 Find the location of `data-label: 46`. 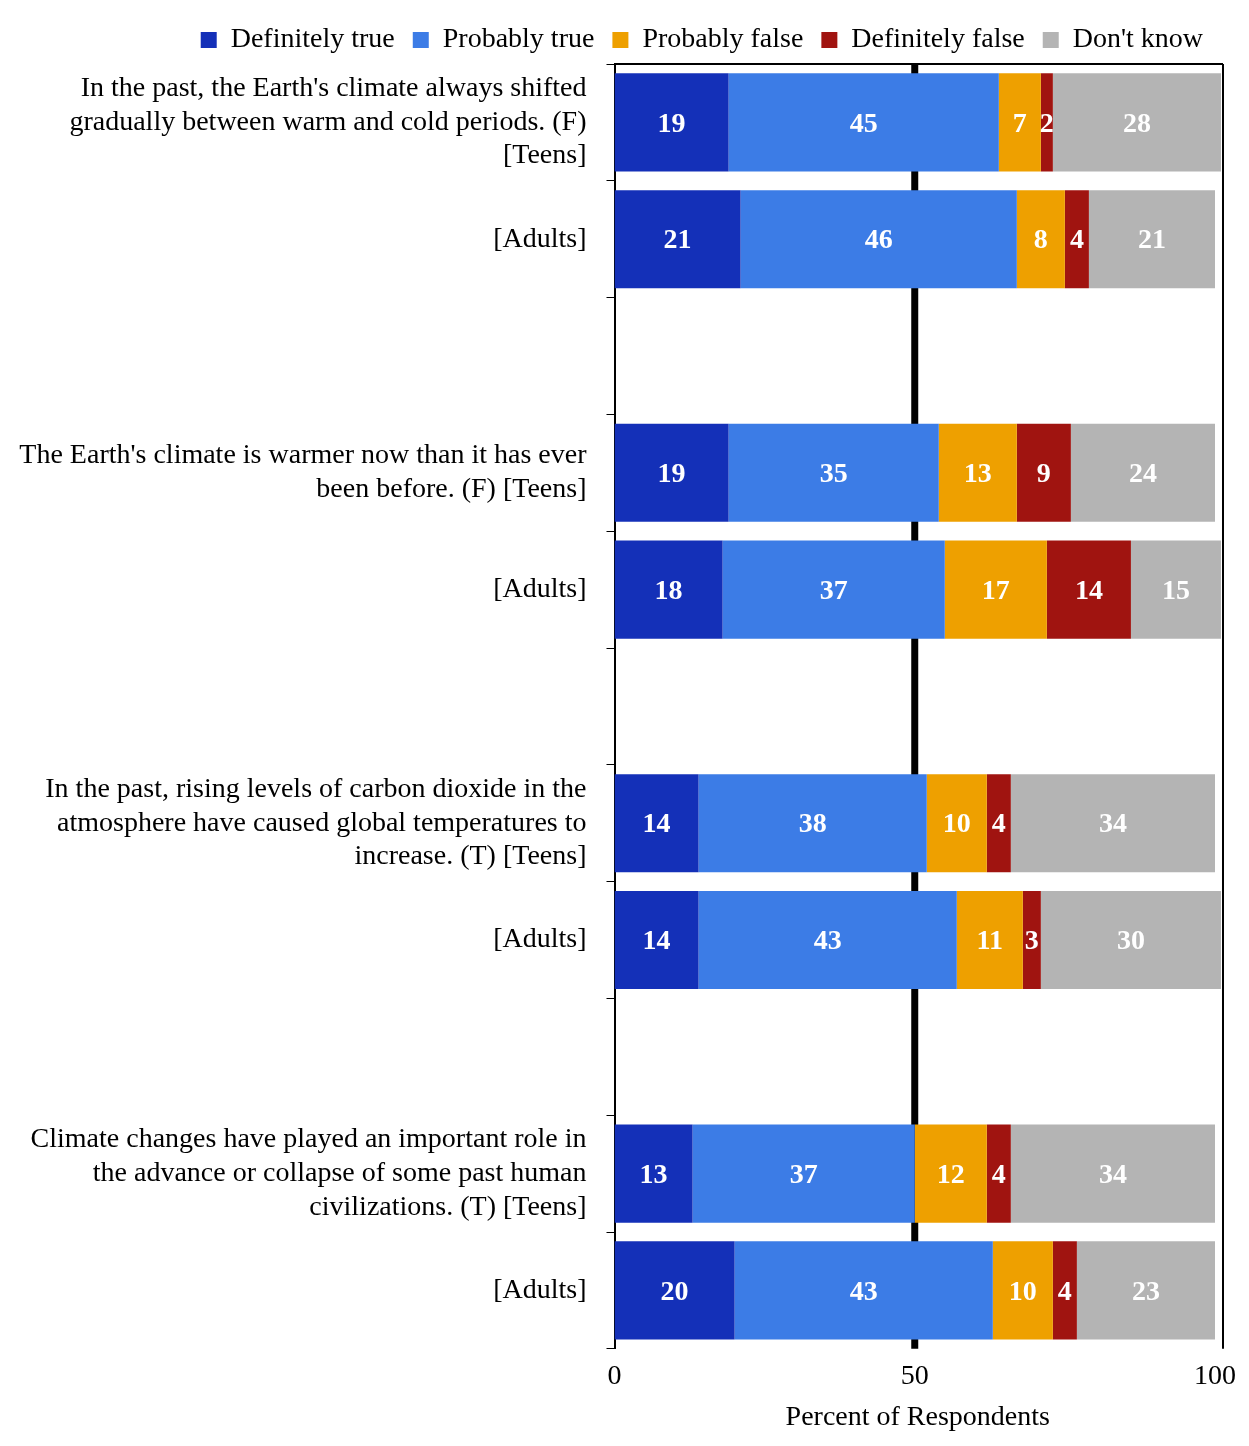

data-label: 46 is located at coordinates (878, 239).